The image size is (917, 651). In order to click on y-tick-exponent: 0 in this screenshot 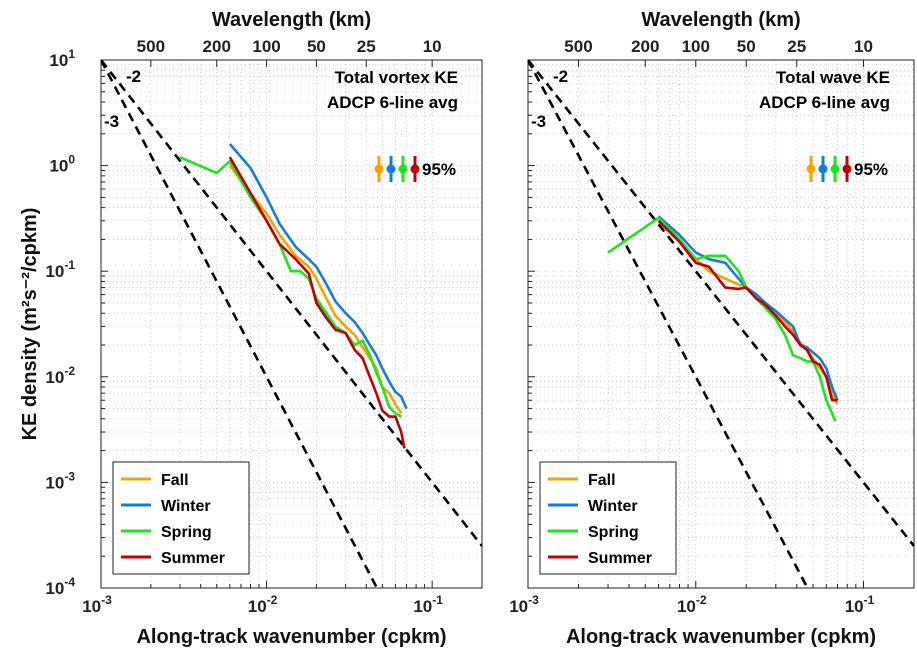, I will do `click(71, 160)`.